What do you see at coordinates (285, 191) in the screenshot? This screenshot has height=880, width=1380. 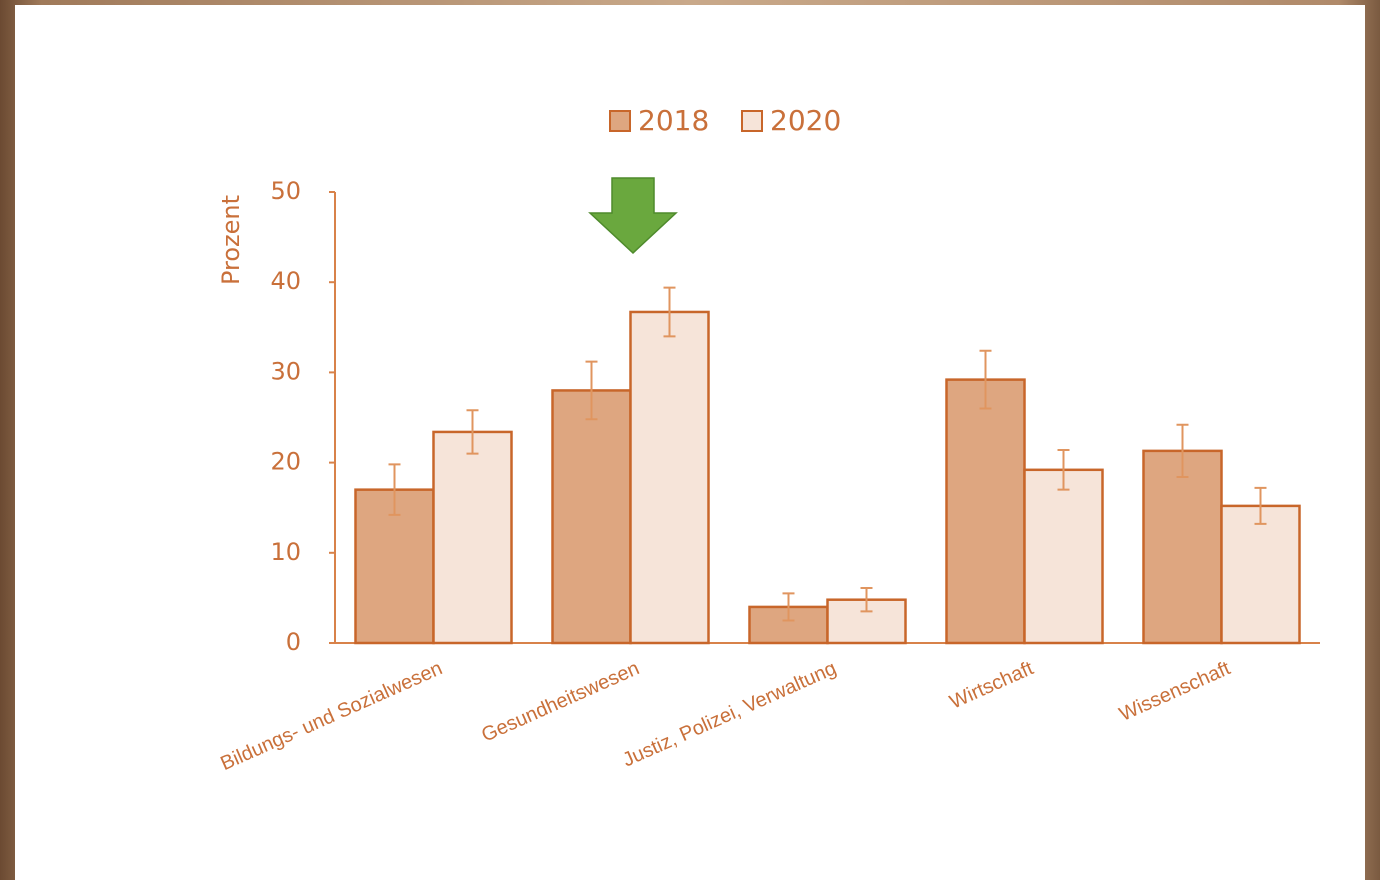 I see `y-tick-label: 50` at bounding box center [285, 191].